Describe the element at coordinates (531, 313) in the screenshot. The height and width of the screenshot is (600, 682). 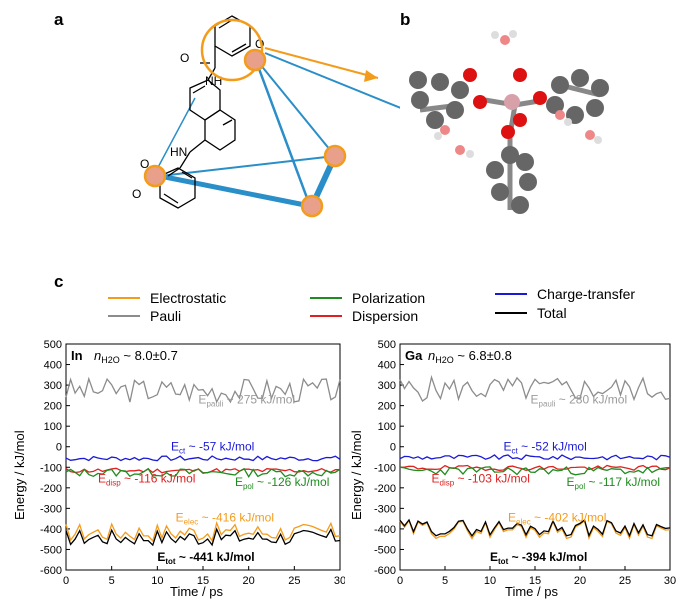
I see `legend-item-total: Total` at that location.